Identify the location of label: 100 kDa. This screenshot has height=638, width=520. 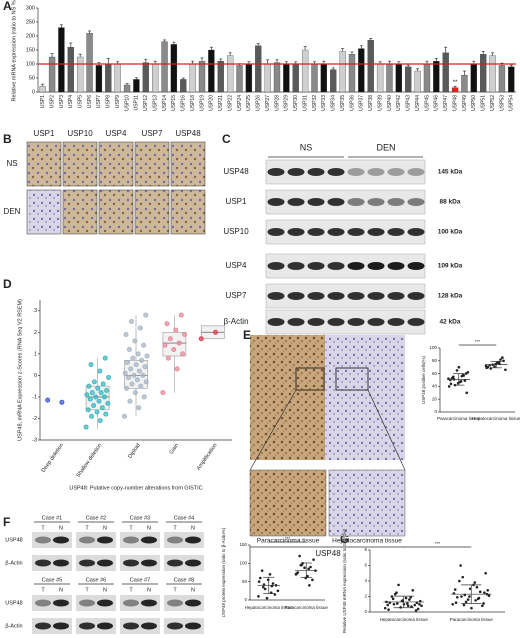
(450, 232).